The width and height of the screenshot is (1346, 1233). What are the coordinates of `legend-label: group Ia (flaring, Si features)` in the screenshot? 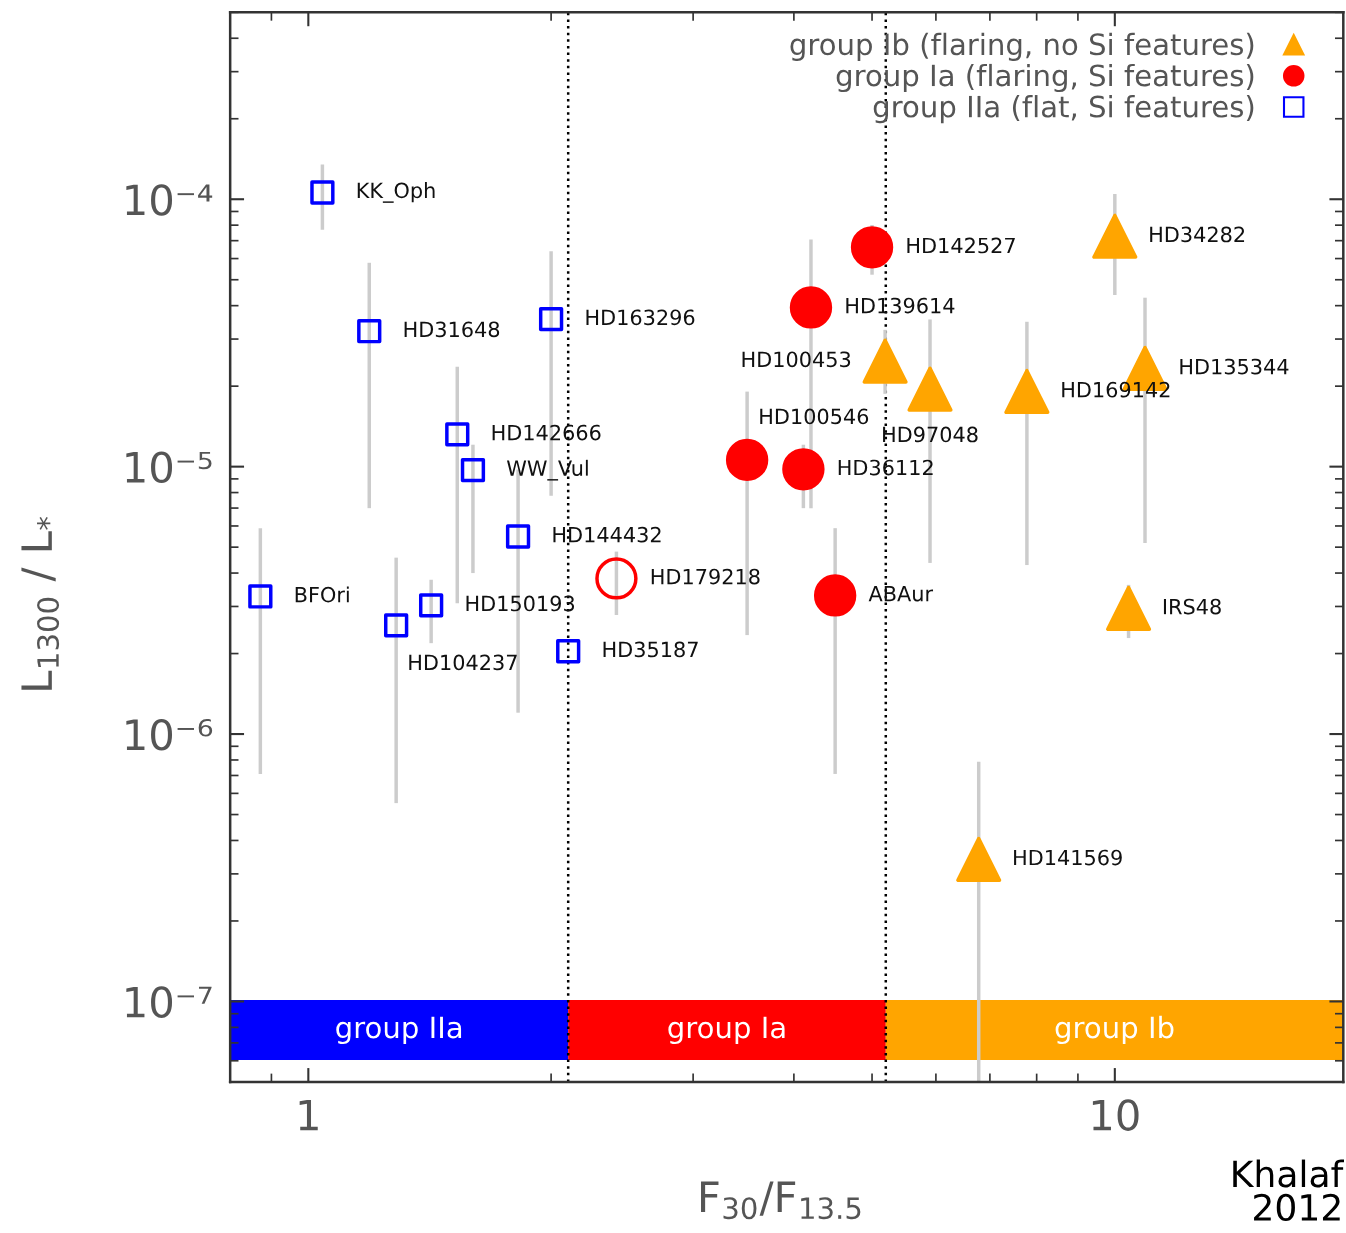 It's located at (1045, 78).